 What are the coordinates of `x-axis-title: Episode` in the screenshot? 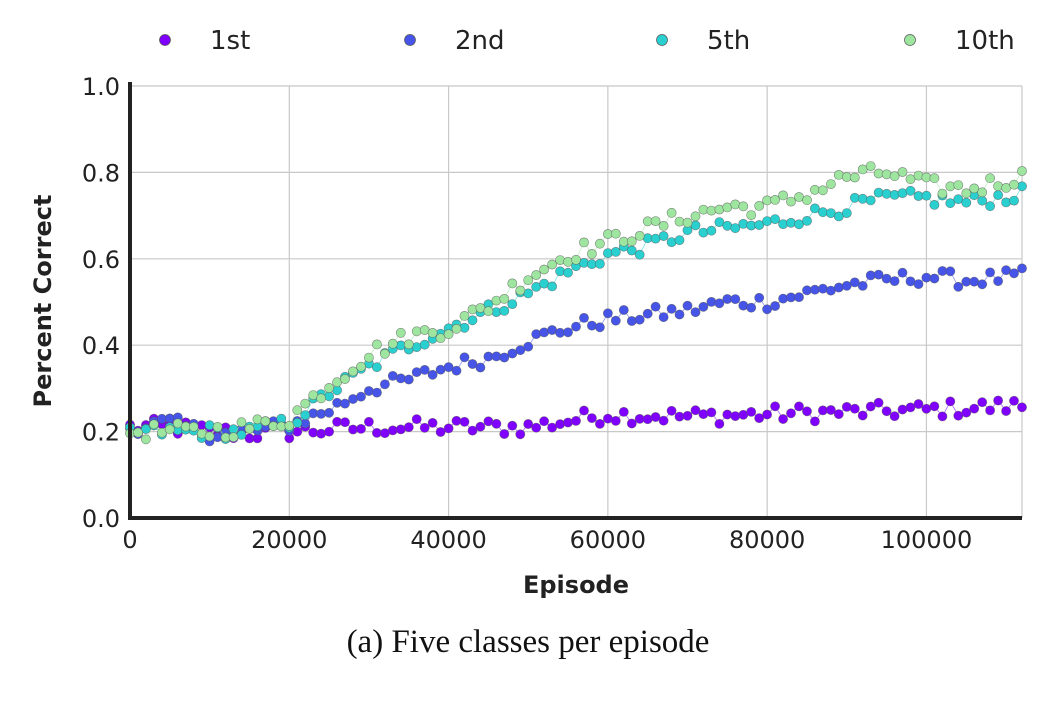 It's located at (576, 585).